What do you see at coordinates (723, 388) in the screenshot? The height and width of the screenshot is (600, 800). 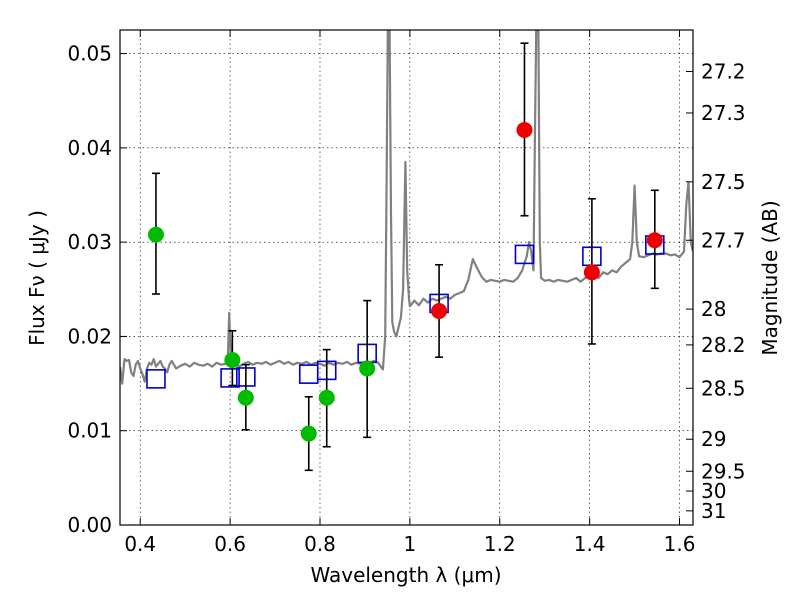 I see `right-tick-label: 28.5` at bounding box center [723, 388].